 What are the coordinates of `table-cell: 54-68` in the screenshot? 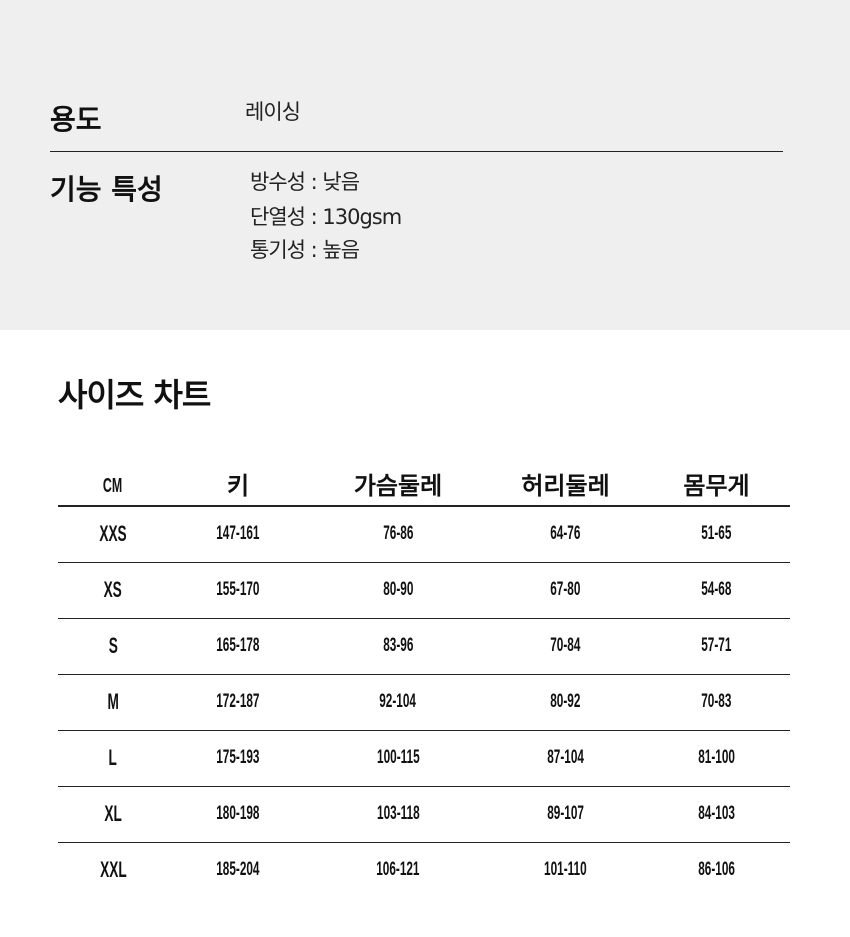 It's located at (716, 590).